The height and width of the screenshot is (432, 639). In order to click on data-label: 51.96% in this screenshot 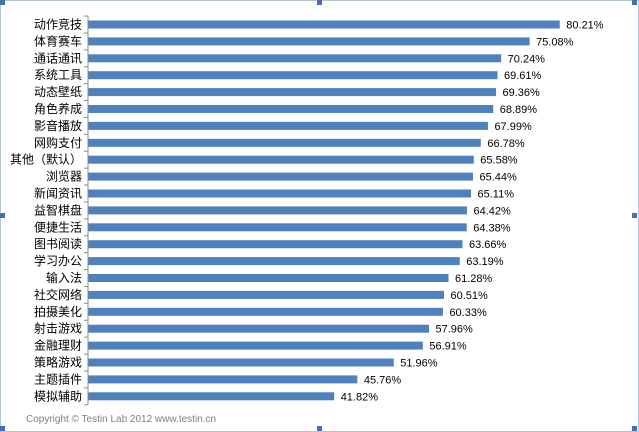, I will do `click(419, 364)`.